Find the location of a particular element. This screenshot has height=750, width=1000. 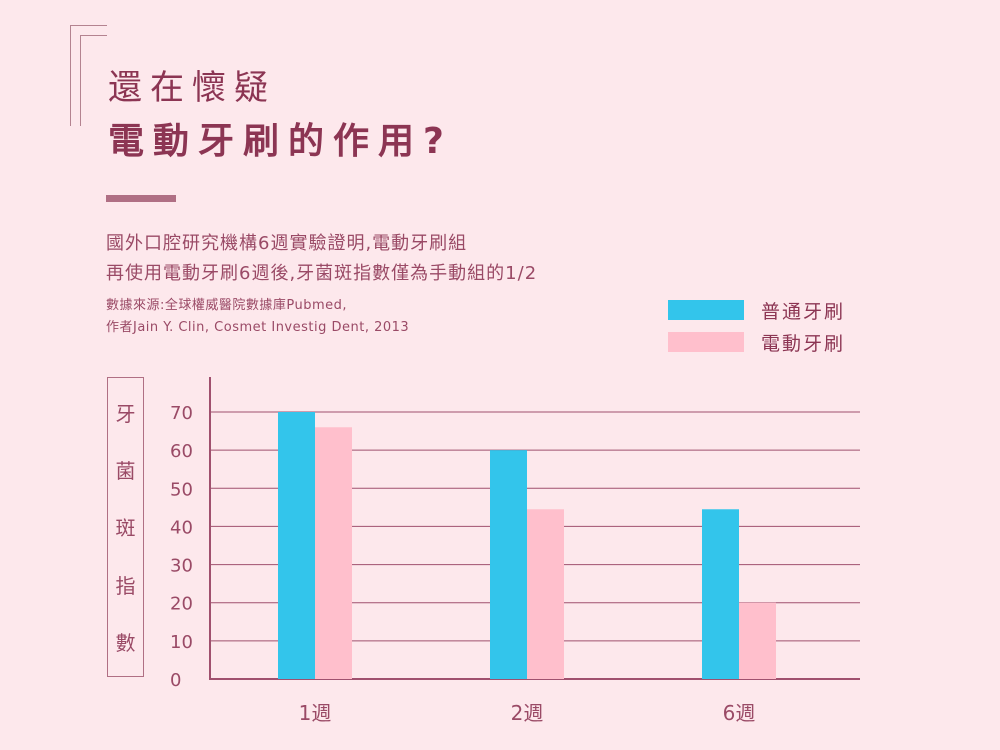

legend-label-electric: 電動牙刷 is located at coordinates (803, 343).